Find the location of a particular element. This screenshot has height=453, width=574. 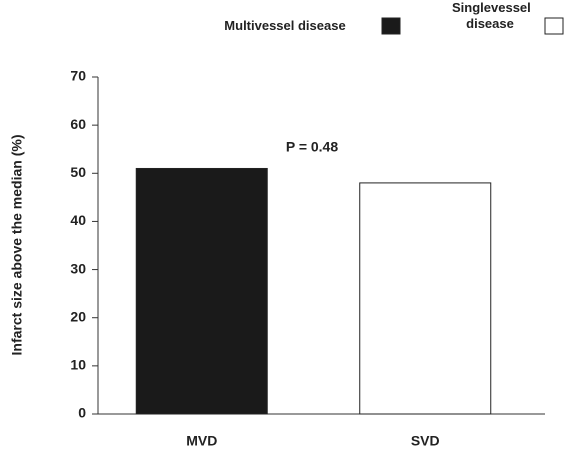

y-tick-label: 30 is located at coordinates (78, 268).